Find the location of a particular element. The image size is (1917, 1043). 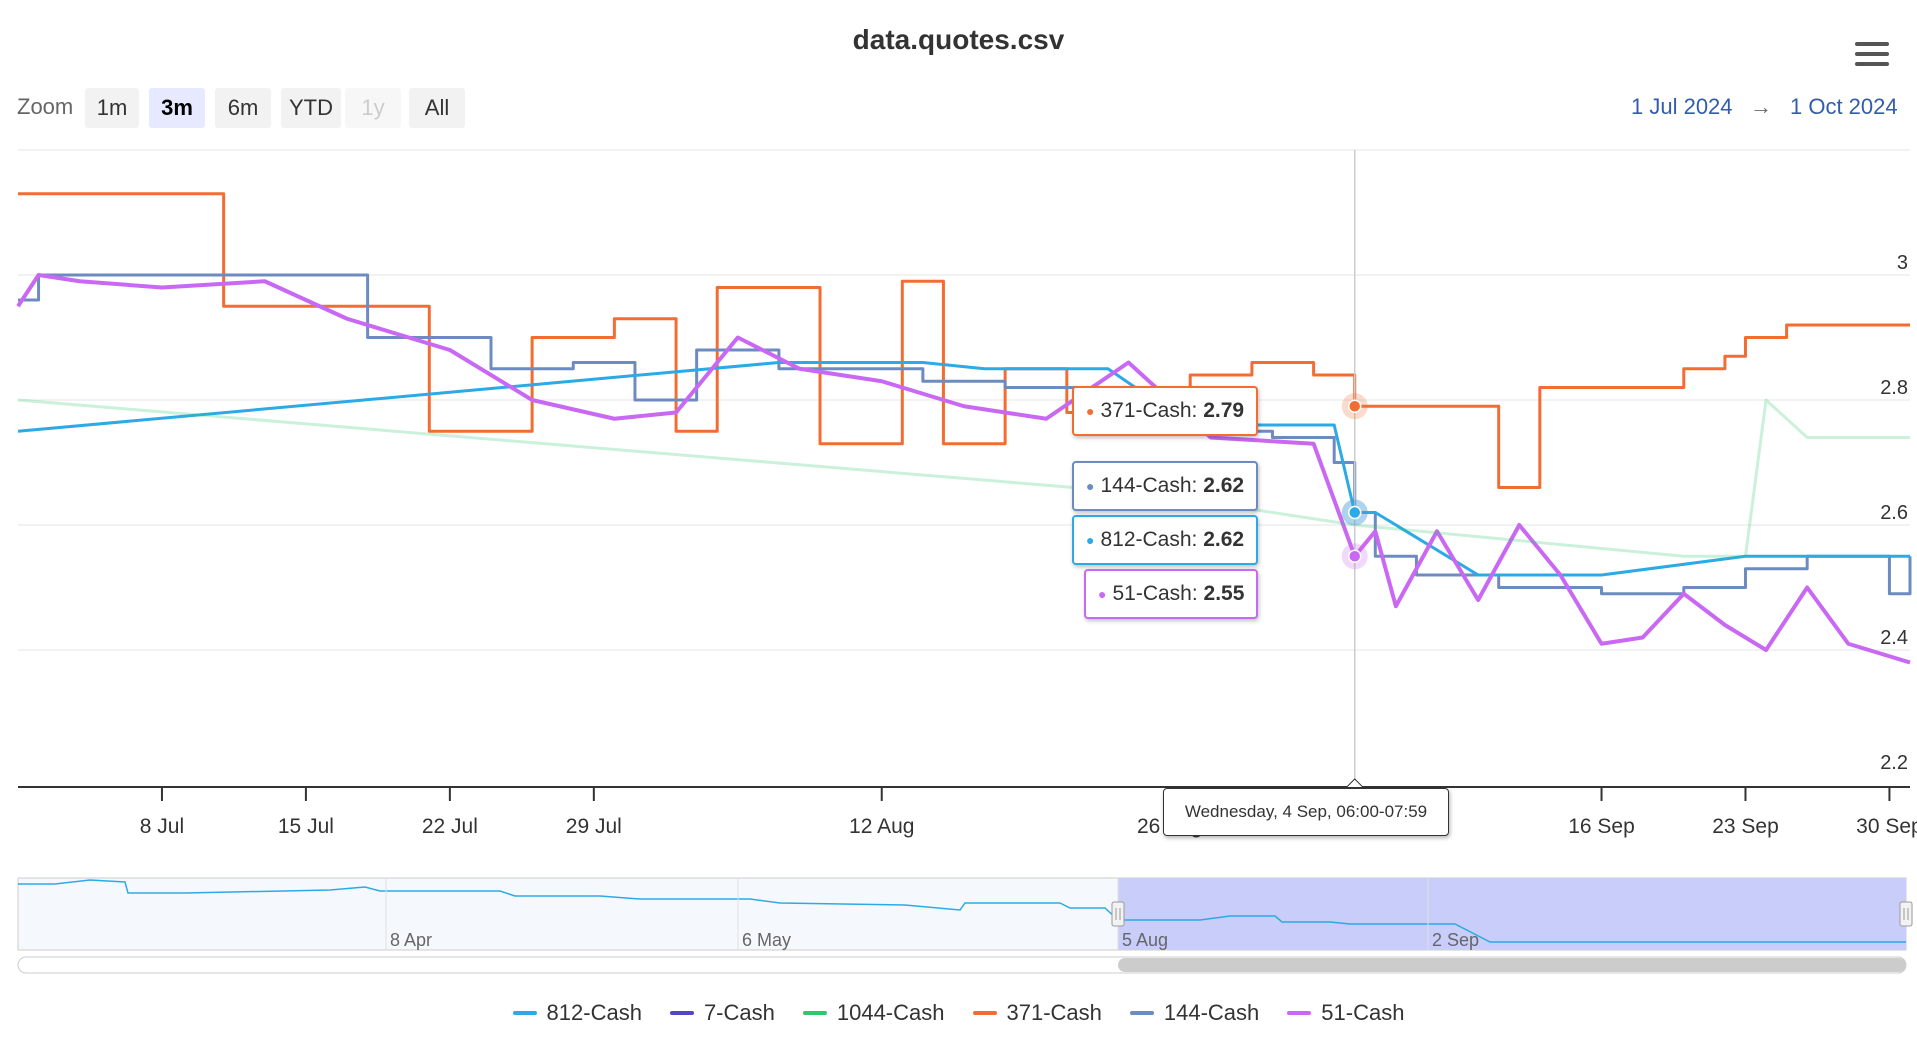

hover-marker-812-cash is located at coordinates (1354, 512).